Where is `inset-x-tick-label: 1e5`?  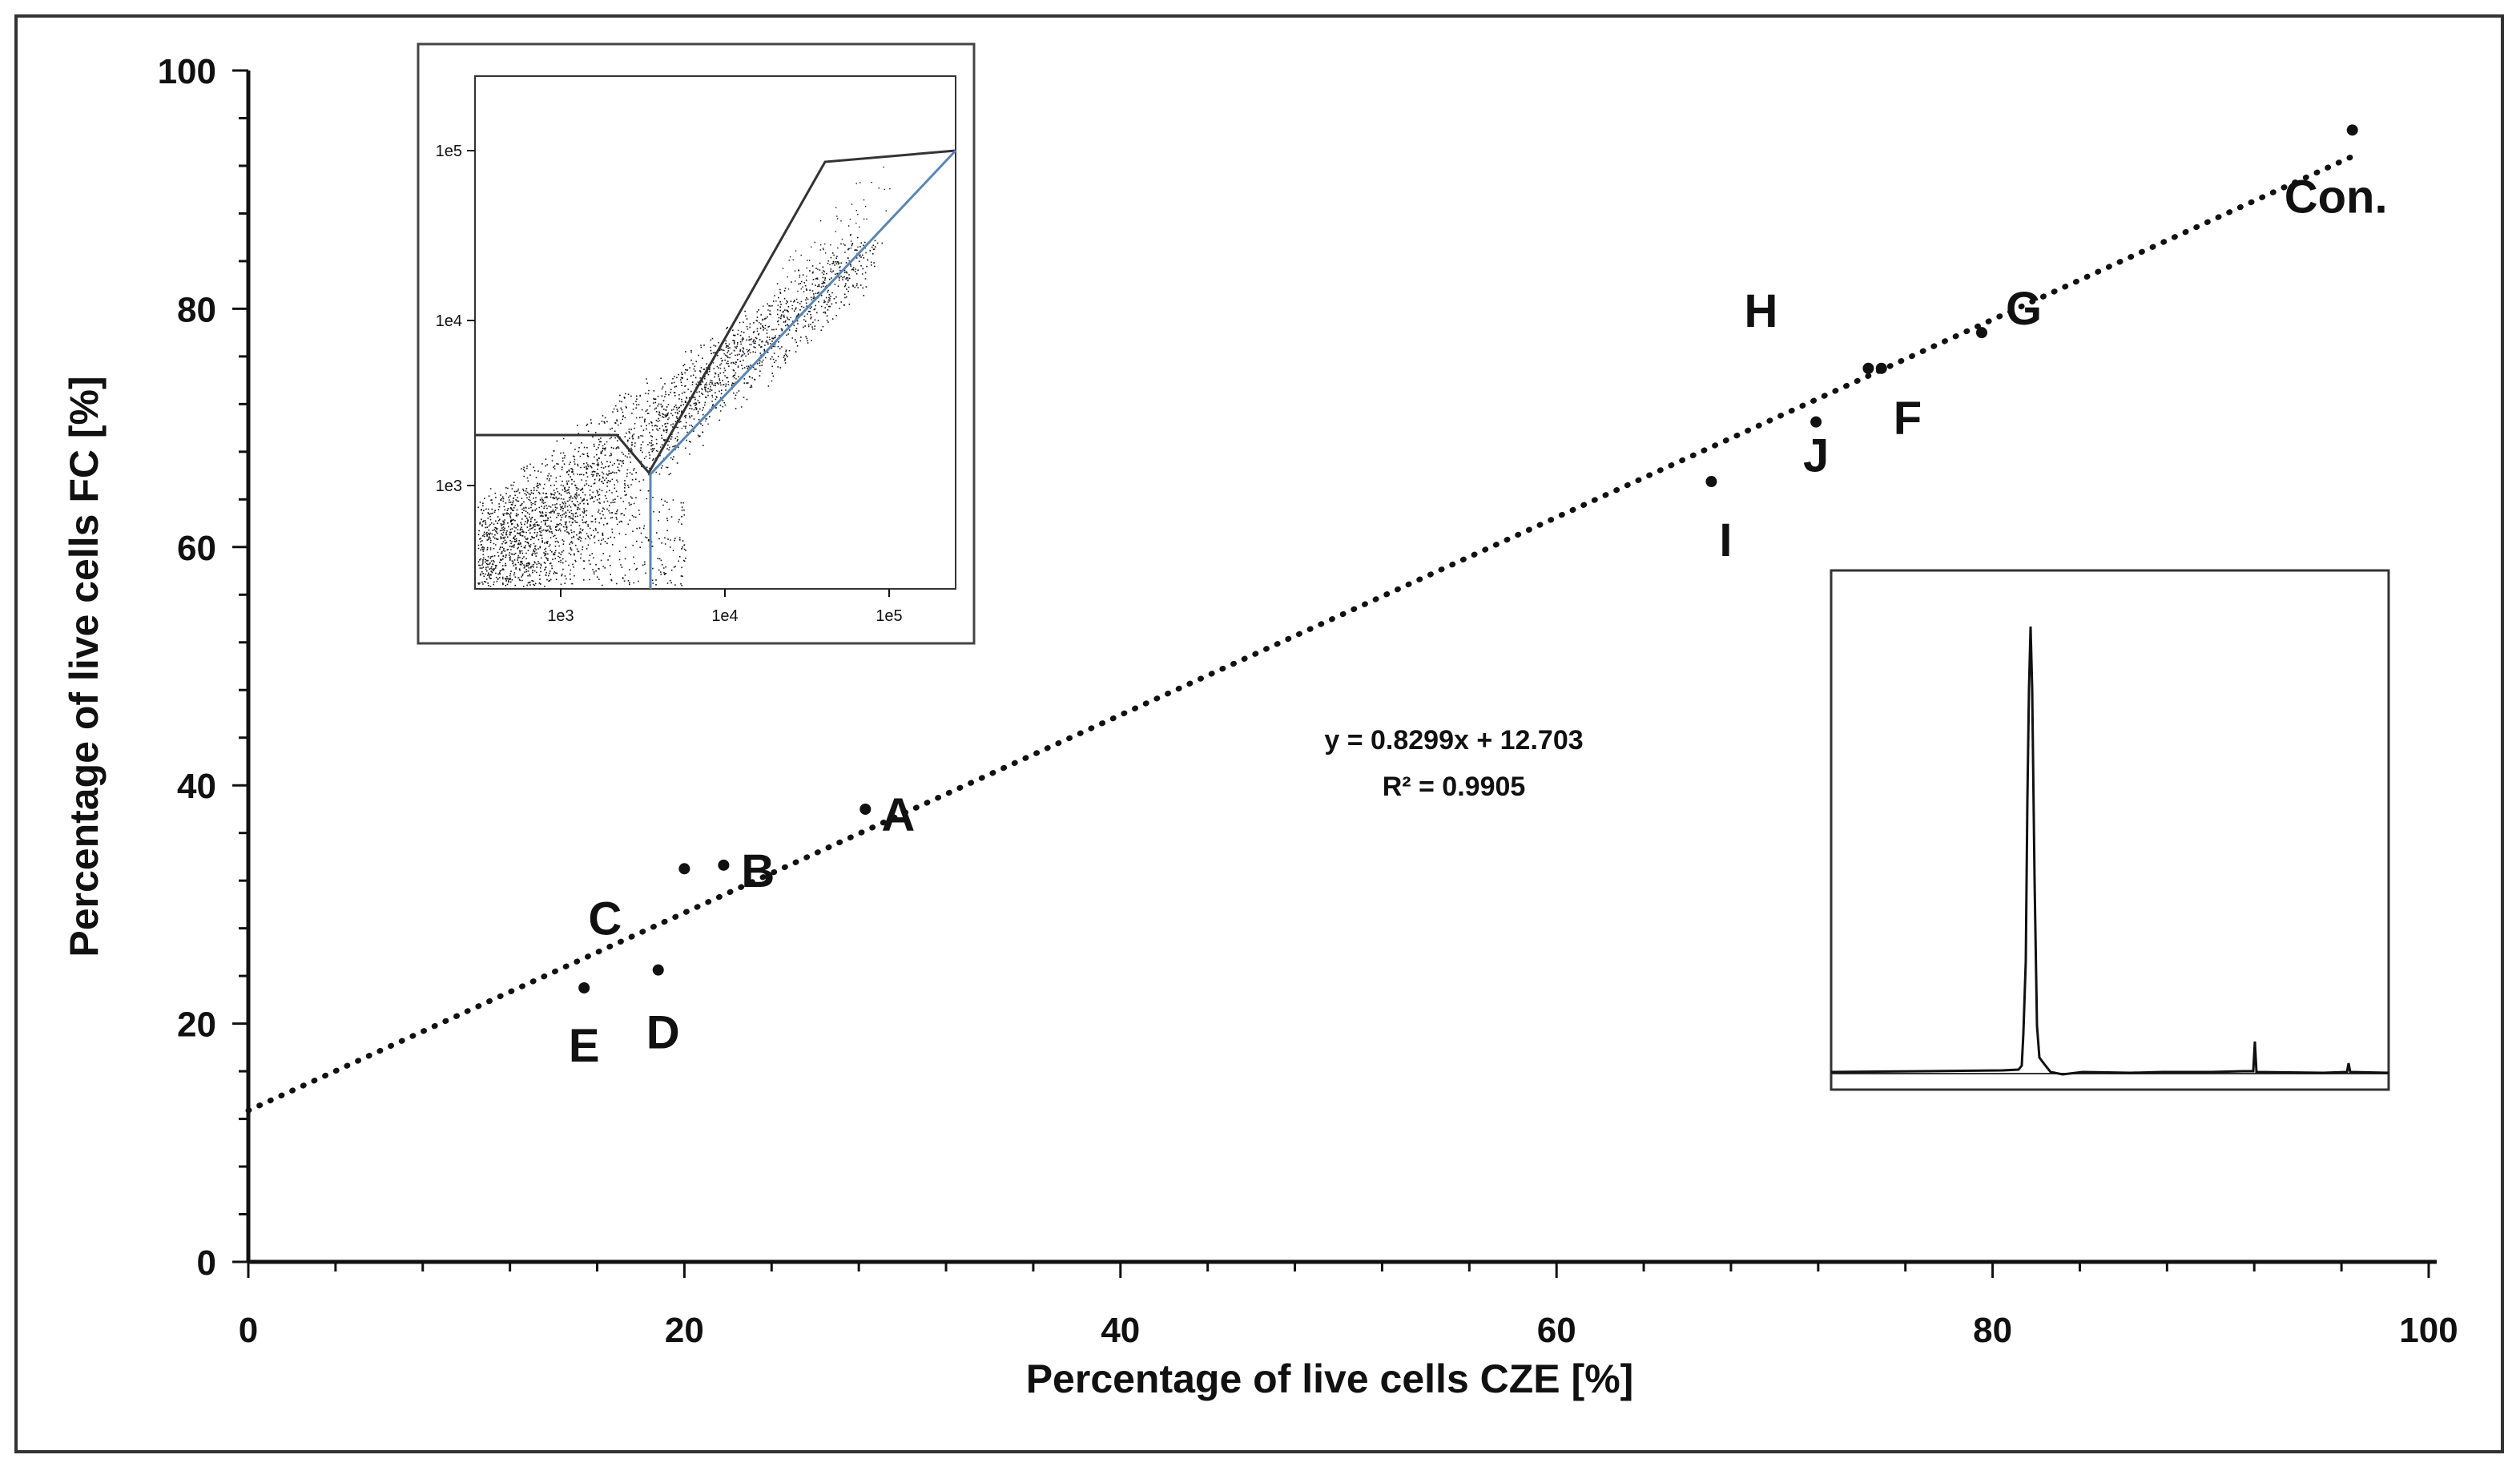
inset-x-tick-label: 1e5 is located at coordinates (889, 616).